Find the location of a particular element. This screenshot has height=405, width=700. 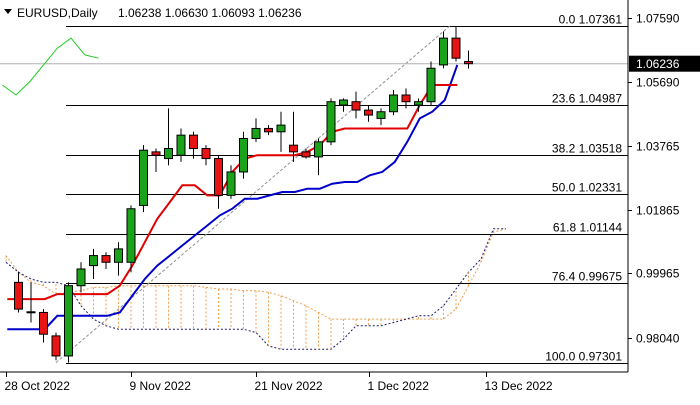

price-tick-label: 1.01865 is located at coordinates (658, 211).